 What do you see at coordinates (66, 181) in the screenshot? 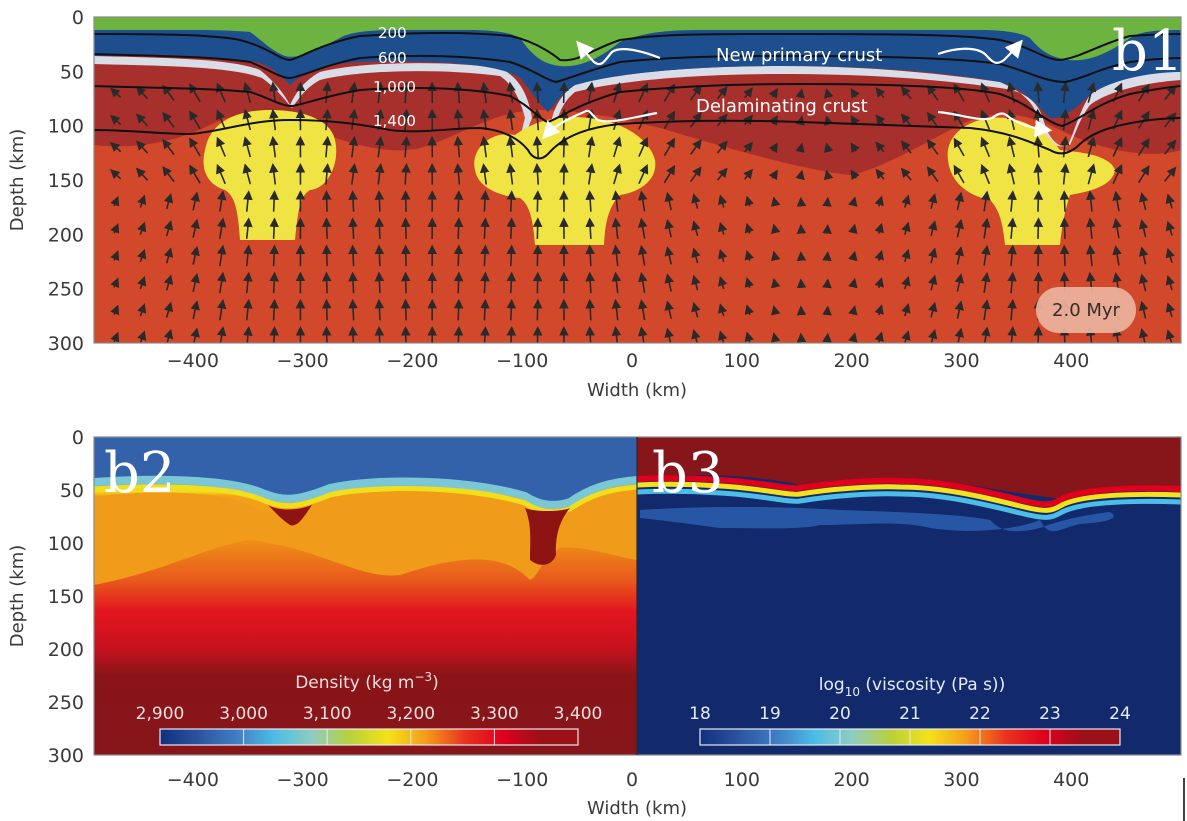
I see `y-tick-label: 150` at bounding box center [66, 181].